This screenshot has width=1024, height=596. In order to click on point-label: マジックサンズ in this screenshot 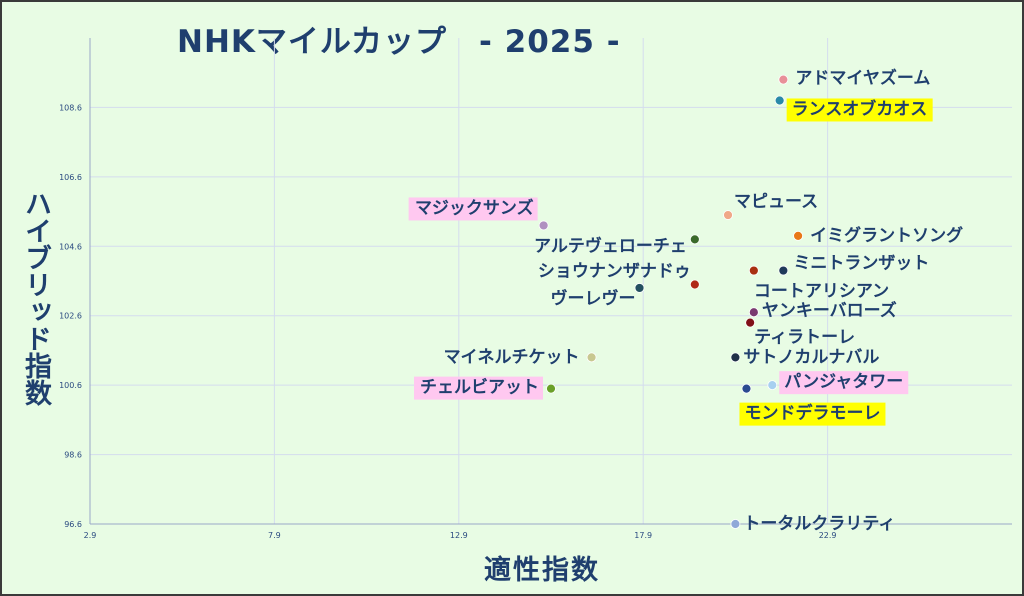, I will do `click(474, 207)`.